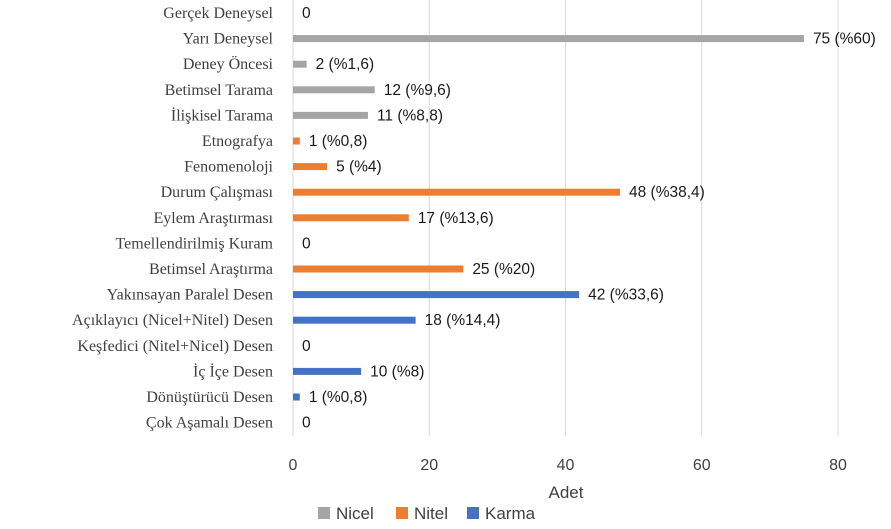  I want to click on data-label: 75 (%60), so click(844, 39).